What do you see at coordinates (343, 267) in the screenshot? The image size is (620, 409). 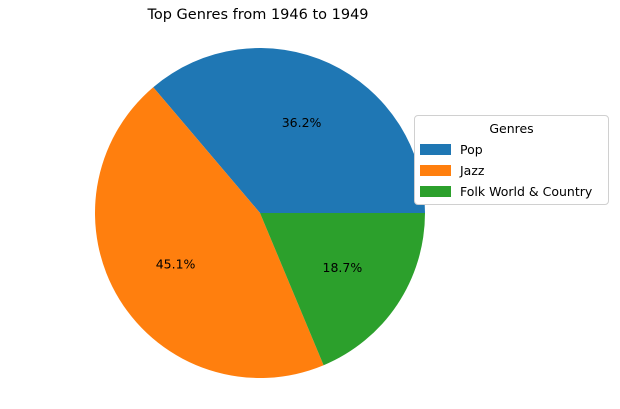 I see `pct-label-folk: 18.7%` at bounding box center [343, 267].